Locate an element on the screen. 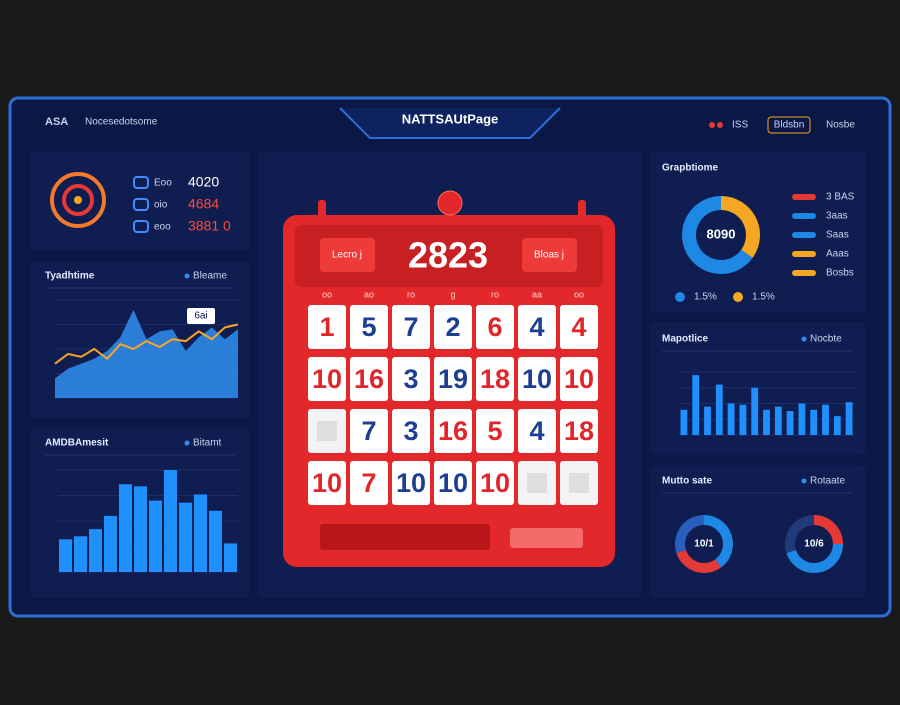  calendar-button is located at coordinates (546, 538).